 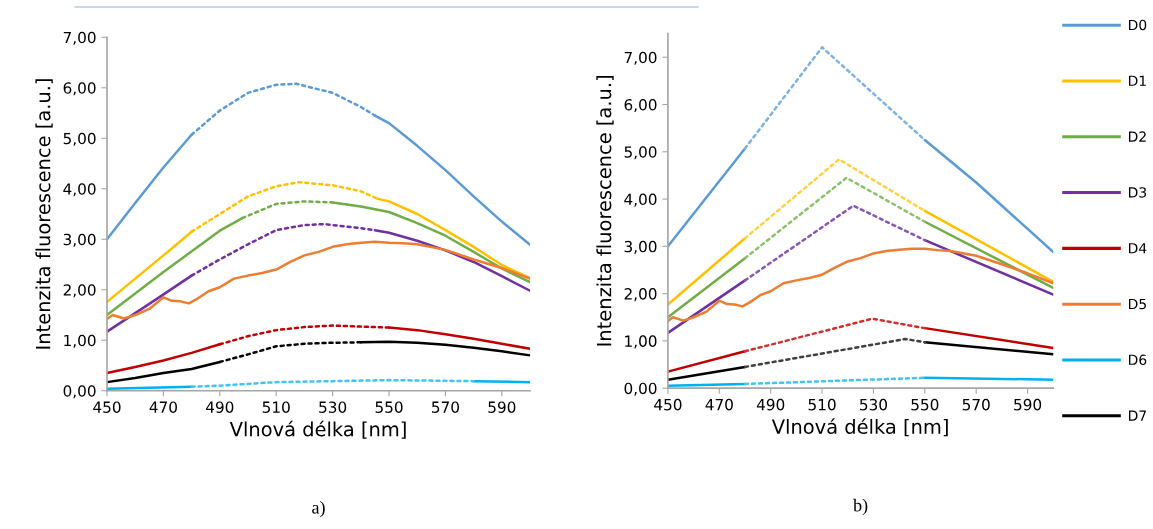 What do you see at coordinates (1138, 248) in the screenshot?
I see `legend-label: D4` at bounding box center [1138, 248].